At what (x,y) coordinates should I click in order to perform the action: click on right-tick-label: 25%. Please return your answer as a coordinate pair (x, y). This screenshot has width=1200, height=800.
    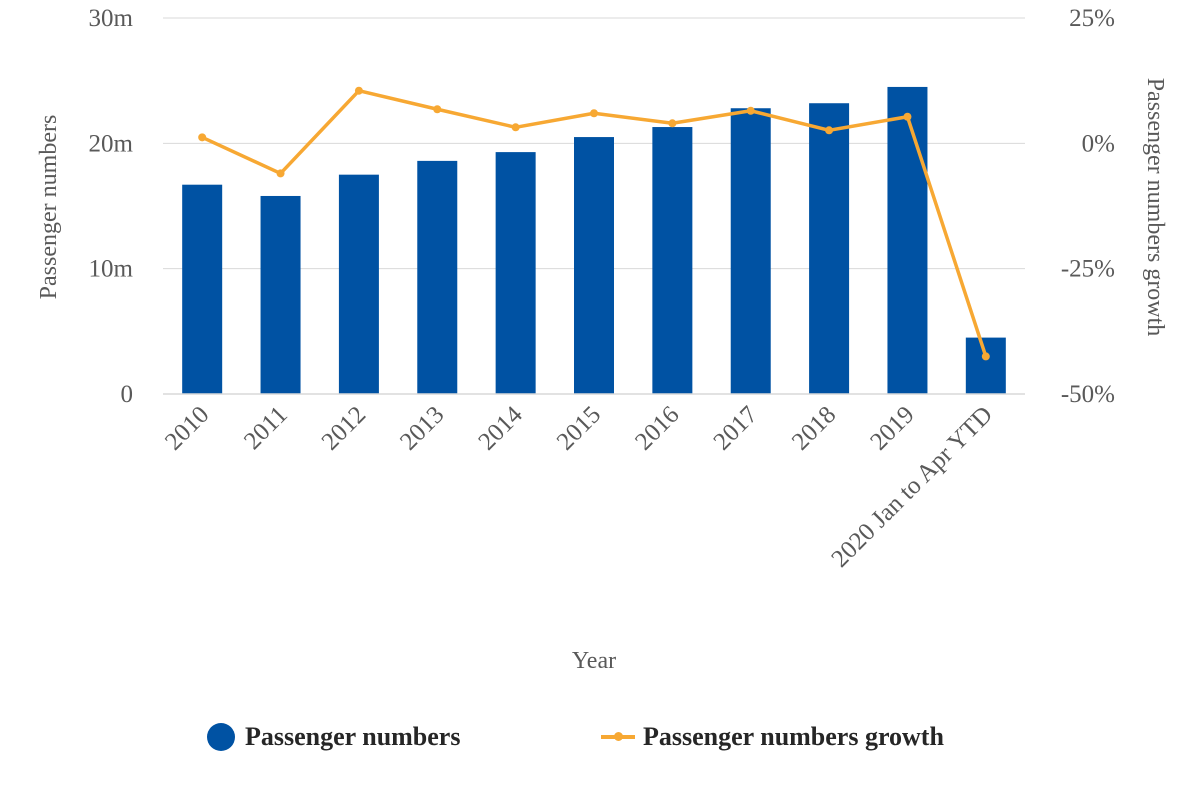
    Looking at the image, I should click on (1092, 18).